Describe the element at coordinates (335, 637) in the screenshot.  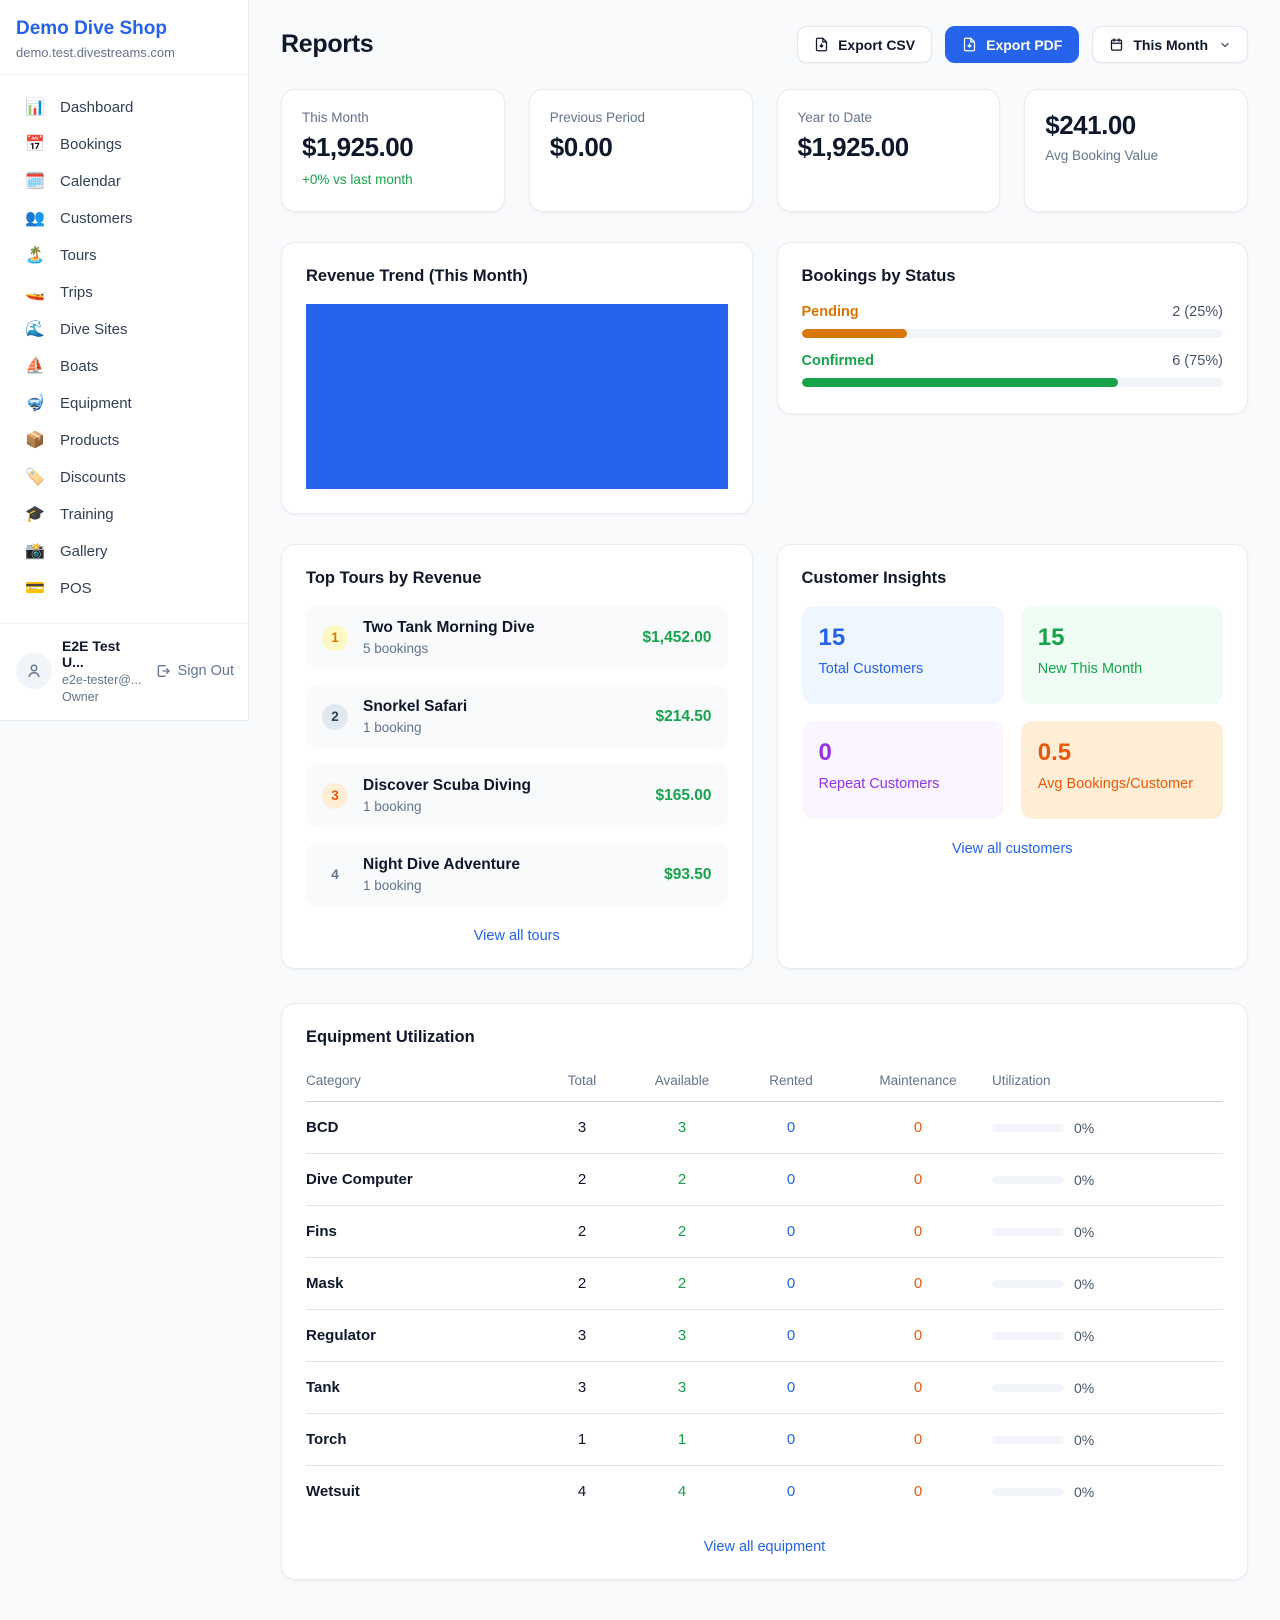
I see `rank-badge: 1` at that location.